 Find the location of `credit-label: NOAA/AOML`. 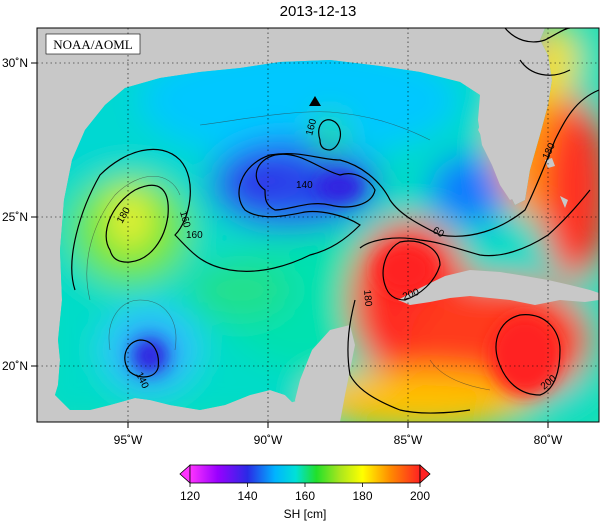

credit-label: NOAA/AOML is located at coordinates (93, 44).